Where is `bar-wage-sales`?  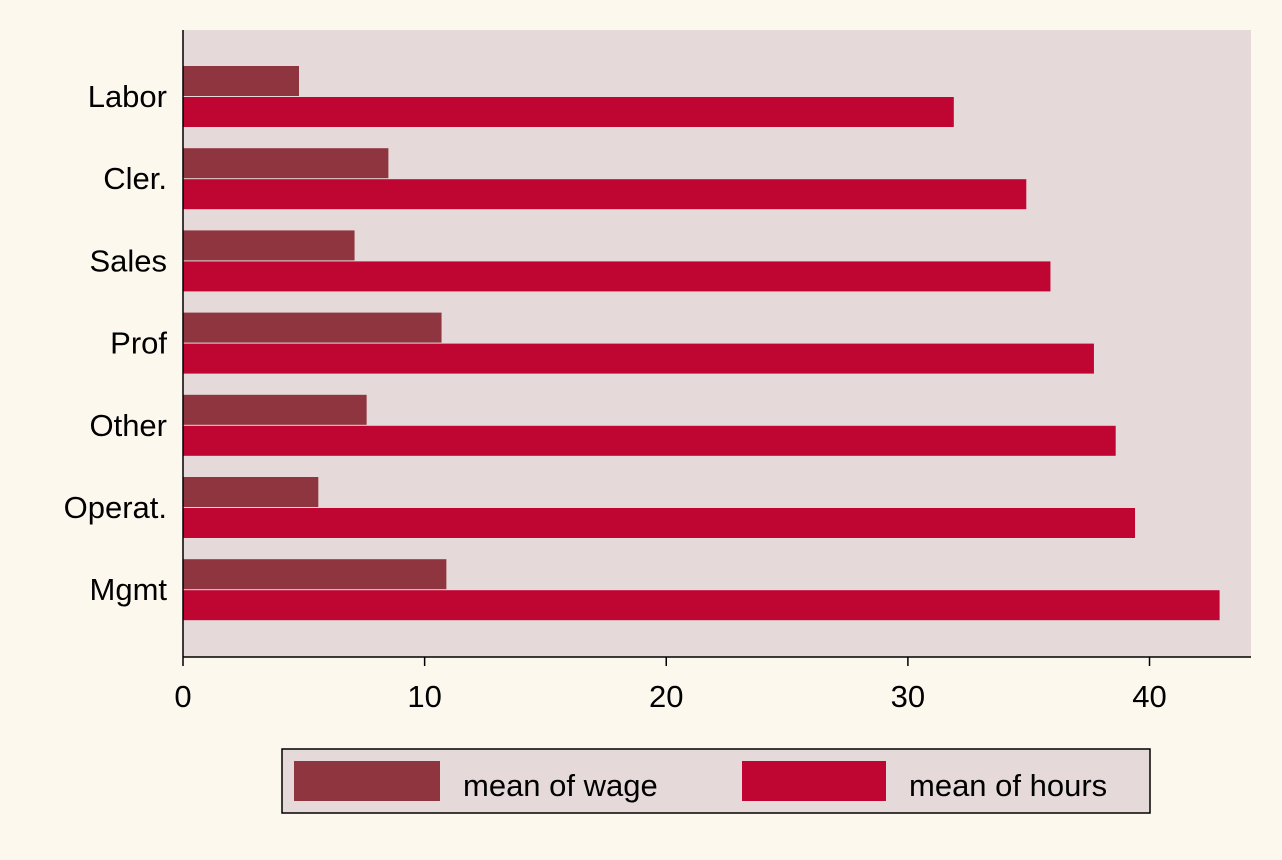 bar-wage-sales is located at coordinates (269, 245).